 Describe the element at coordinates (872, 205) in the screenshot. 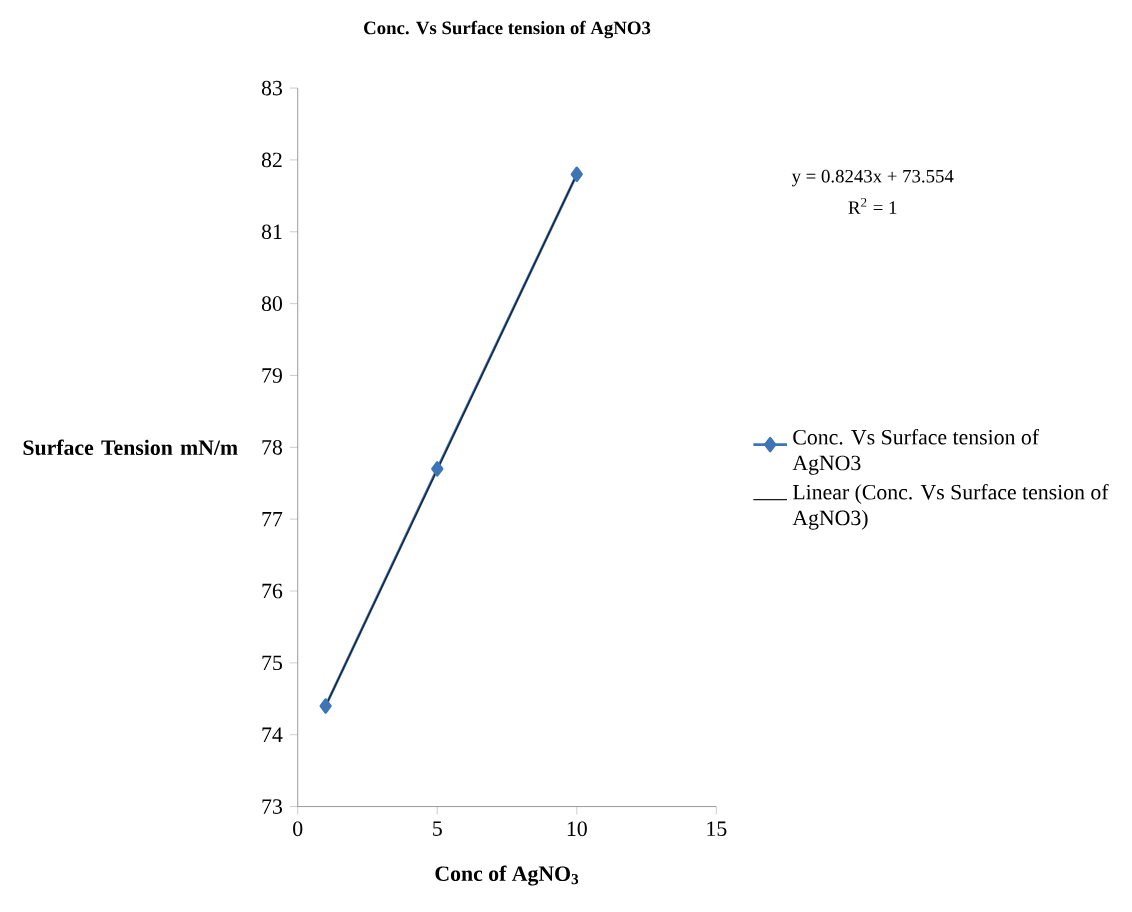

I see `text: R$^{2}$ = 1` at that location.